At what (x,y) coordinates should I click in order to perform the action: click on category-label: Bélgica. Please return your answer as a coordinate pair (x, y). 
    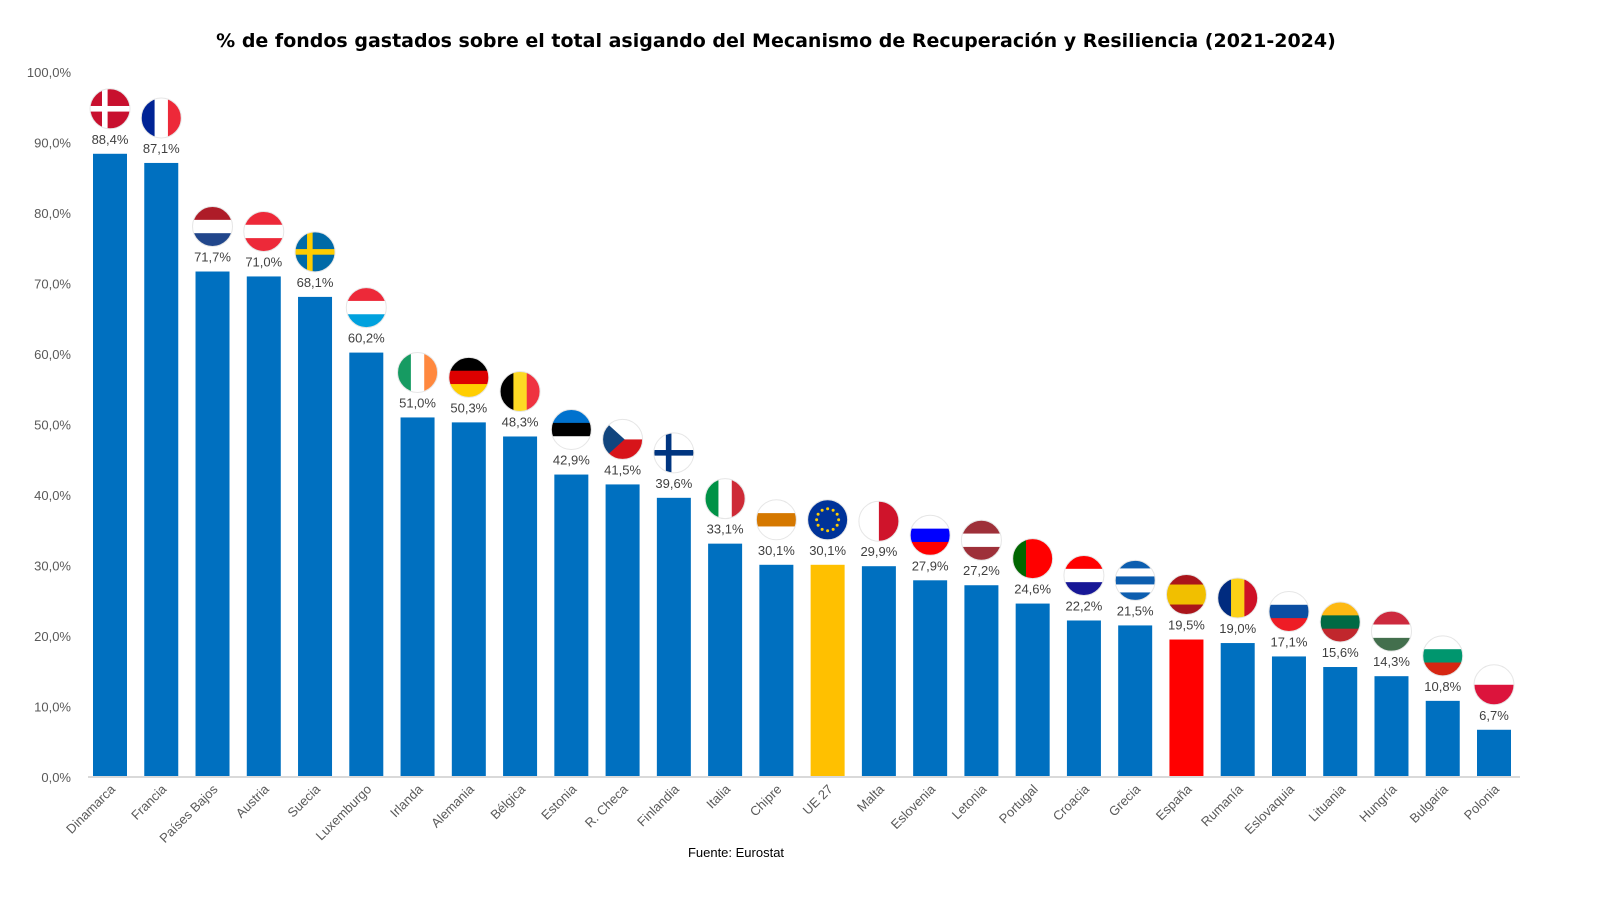
    Looking at the image, I should click on (507, 801).